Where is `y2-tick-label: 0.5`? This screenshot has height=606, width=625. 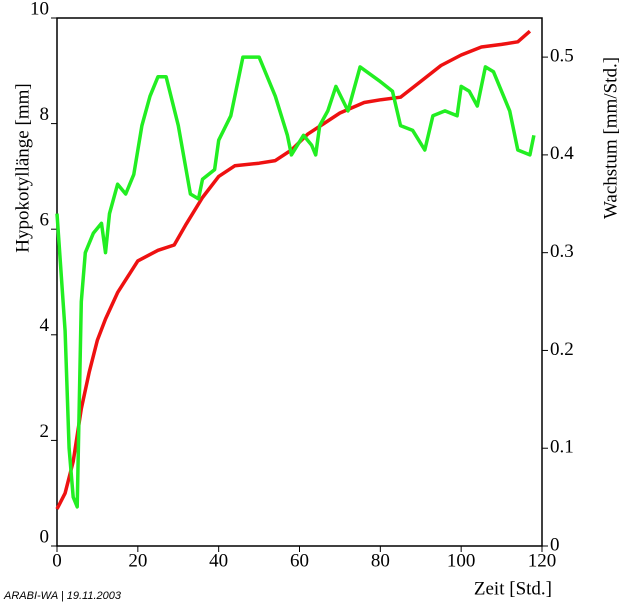
y2-tick-label: 0.5 is located at coordinates (562, 55).